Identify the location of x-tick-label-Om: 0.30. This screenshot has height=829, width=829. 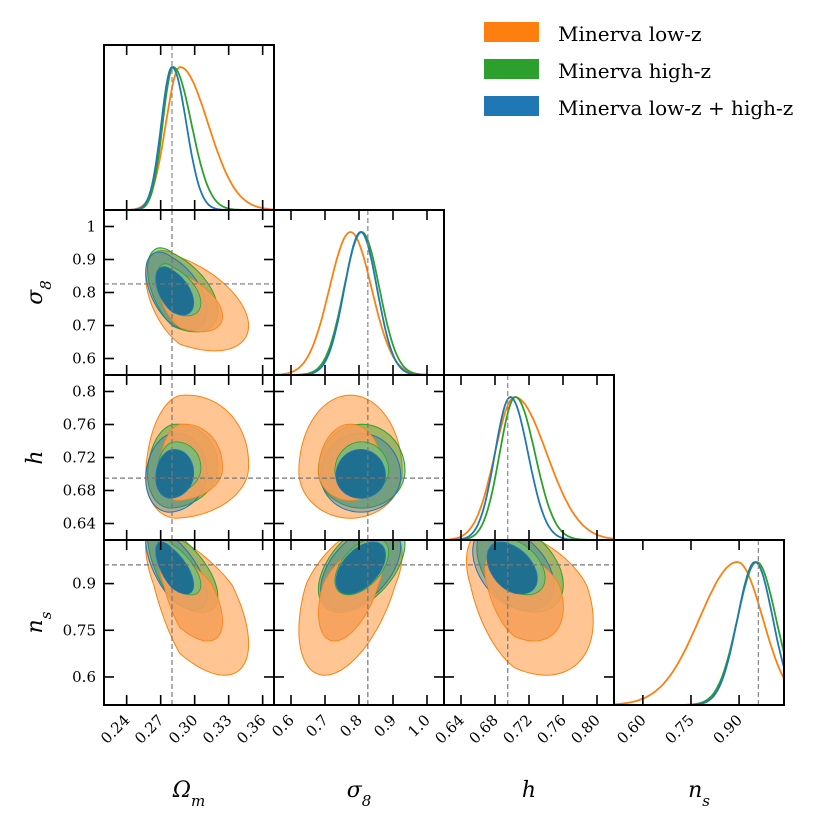
(183, 729).